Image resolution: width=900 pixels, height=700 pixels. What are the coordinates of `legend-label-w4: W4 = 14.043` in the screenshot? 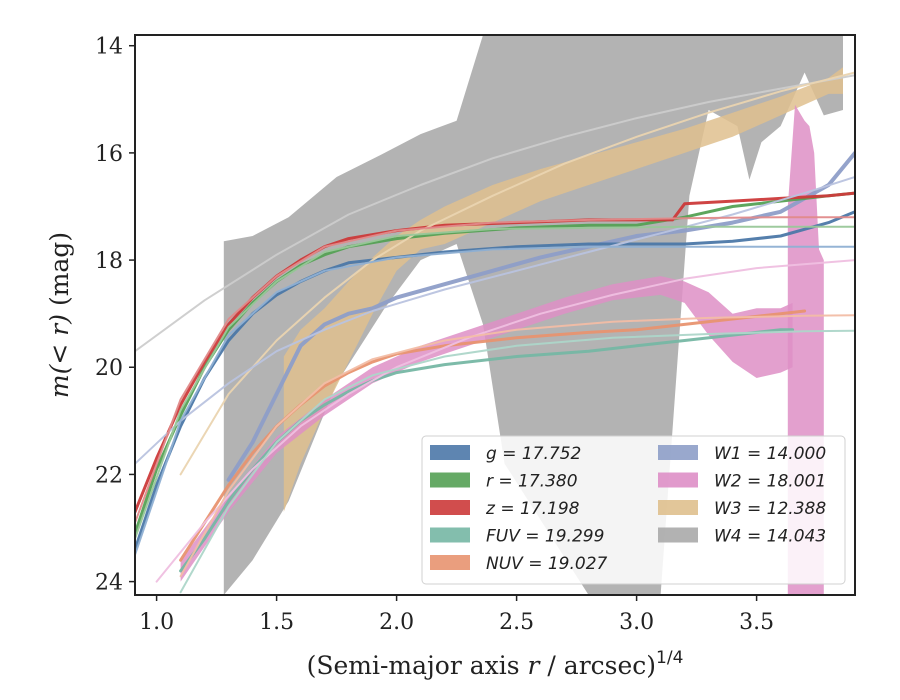 It's located at (770, 537).